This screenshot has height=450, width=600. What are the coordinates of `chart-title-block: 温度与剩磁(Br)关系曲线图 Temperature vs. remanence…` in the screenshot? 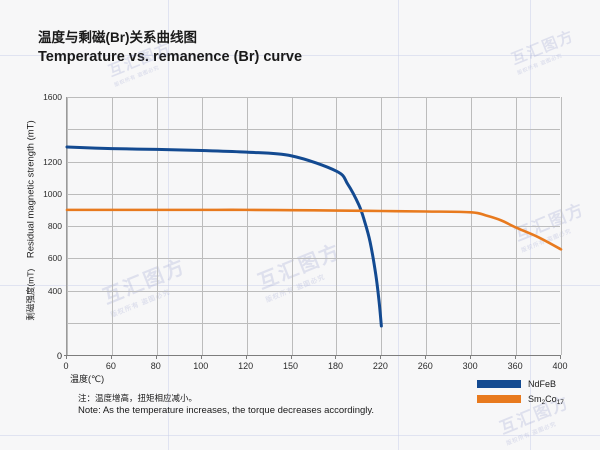 It's located at (170, 47).